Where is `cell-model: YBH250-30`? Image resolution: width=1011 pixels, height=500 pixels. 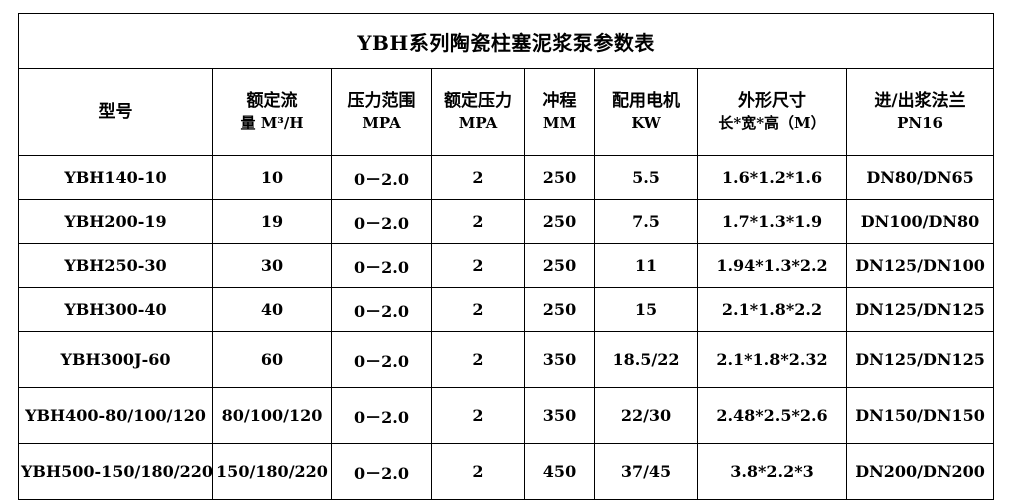 cell-model: YBH250-30 is located at coordinates (115, 265).